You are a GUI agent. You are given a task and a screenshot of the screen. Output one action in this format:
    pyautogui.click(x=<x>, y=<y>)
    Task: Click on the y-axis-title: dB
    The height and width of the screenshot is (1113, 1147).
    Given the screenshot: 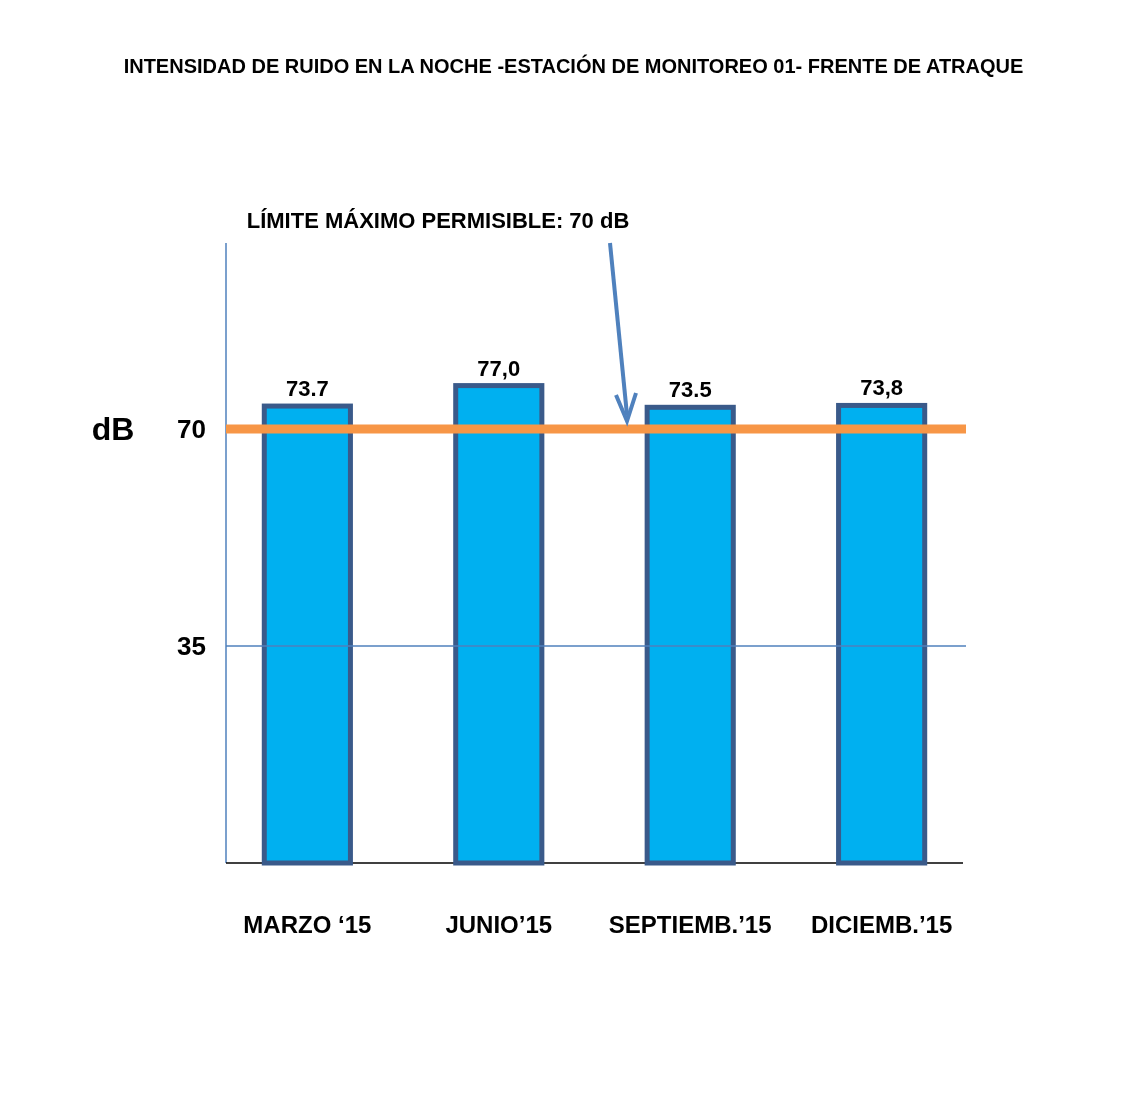 What is the action you would take?
    pyautogui.click(x=113, y=429)
    